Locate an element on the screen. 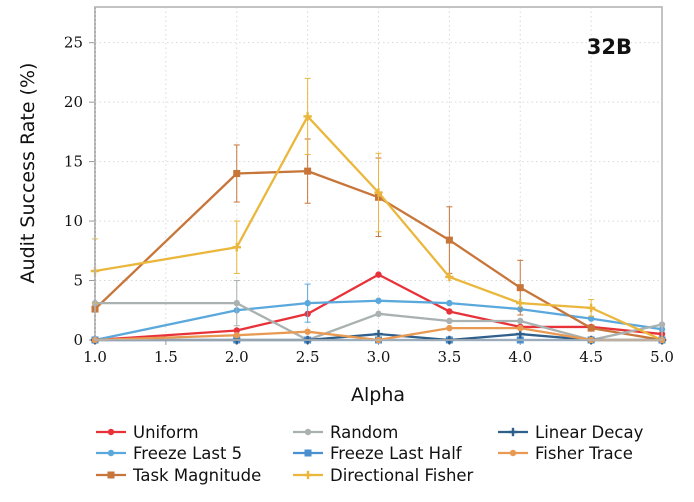 The image size is (694, 502). x-tick-label: 4.5 is located at coordinates (591, 357).